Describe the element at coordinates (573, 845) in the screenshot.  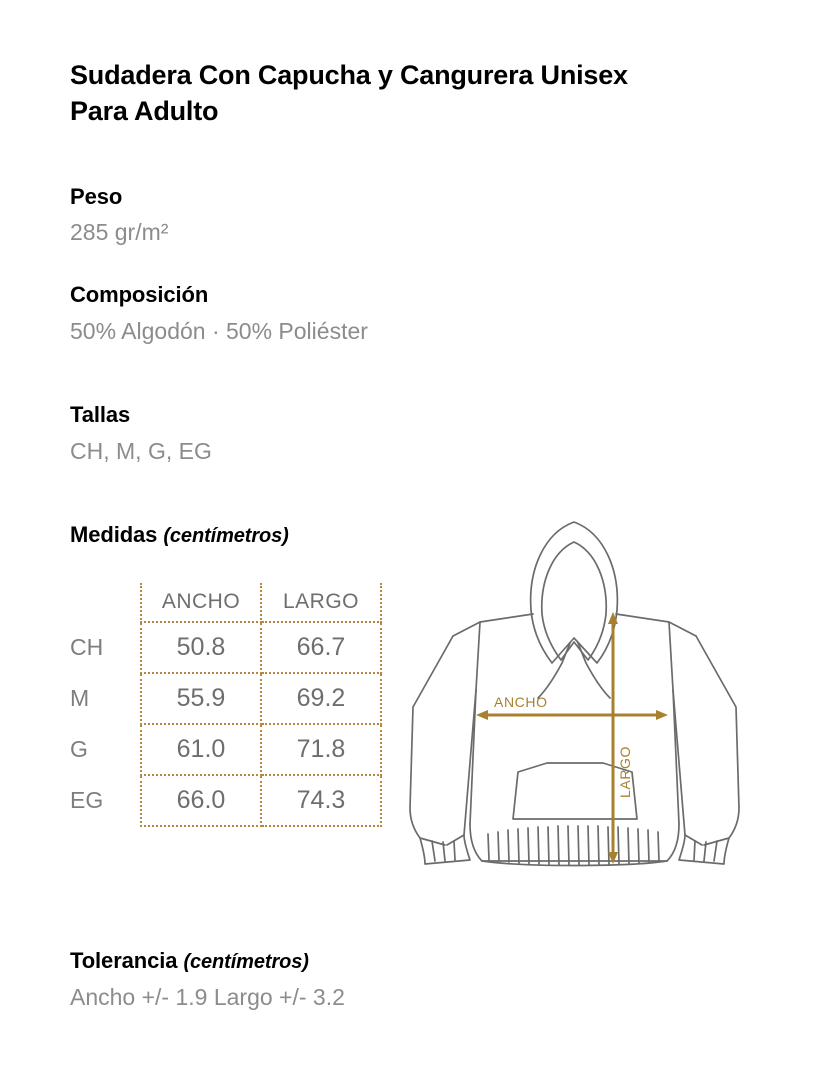
I see `hem-ribbing` at that location.